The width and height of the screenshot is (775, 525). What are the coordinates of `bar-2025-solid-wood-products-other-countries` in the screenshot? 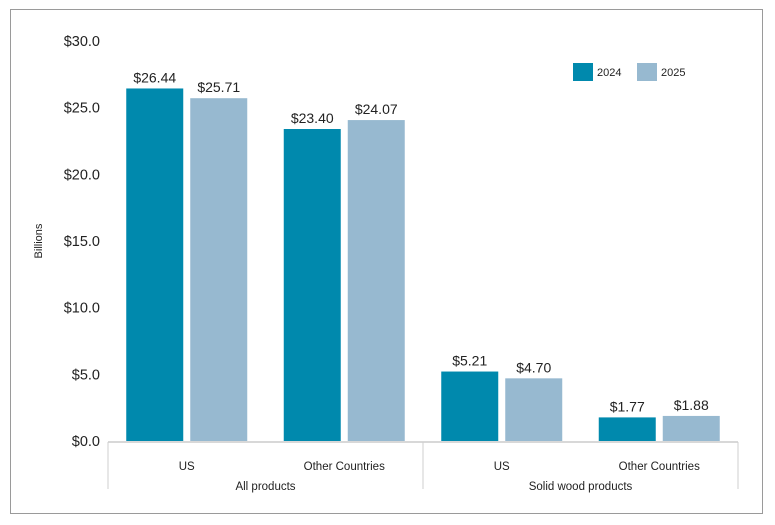 It's located at (691, 428).